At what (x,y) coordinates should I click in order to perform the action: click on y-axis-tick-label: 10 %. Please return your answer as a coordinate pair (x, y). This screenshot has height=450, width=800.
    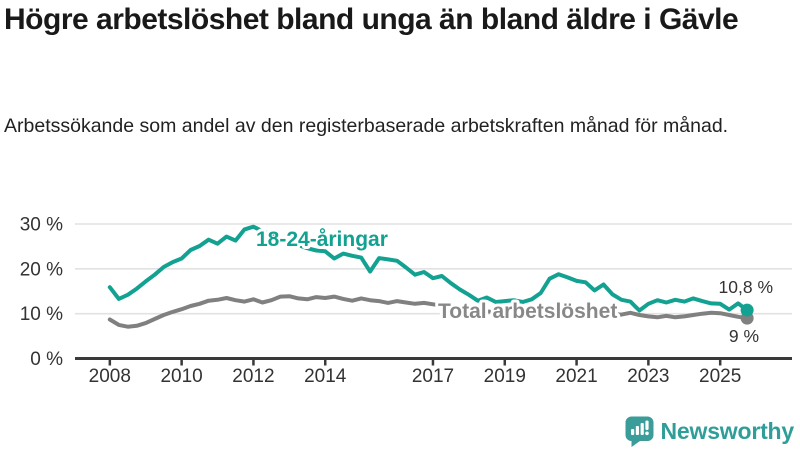
    Looking at the image, I should click on (41, 314).